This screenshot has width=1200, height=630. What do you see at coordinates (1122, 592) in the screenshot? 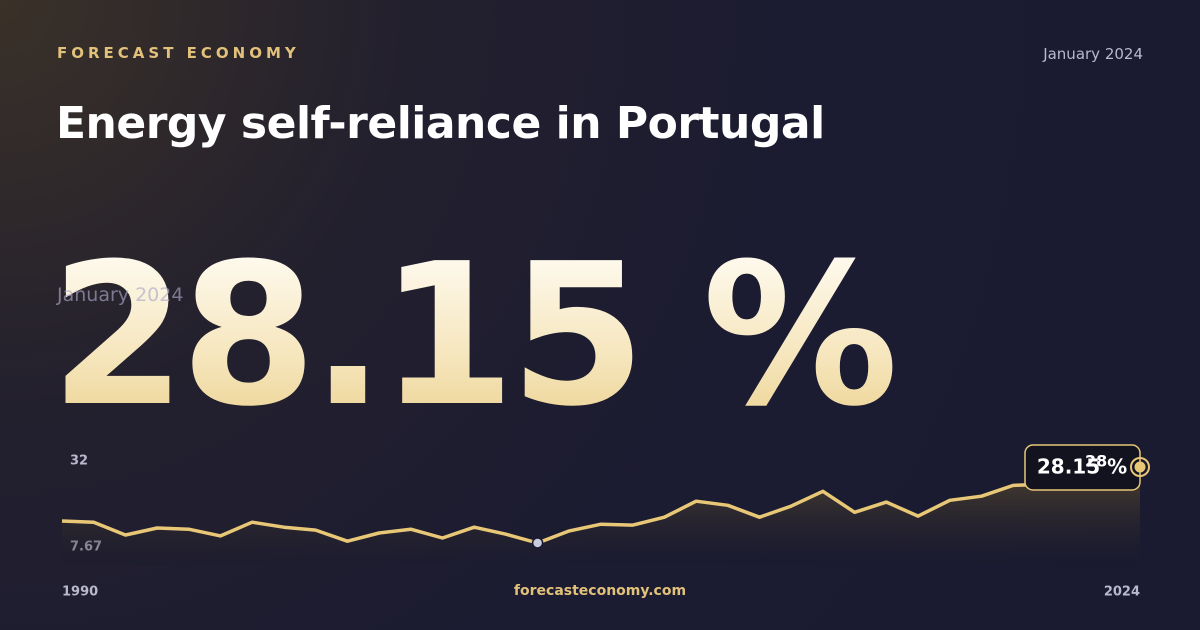
I see `x-tick-label: 2024` at bounding box center [1122, 592].